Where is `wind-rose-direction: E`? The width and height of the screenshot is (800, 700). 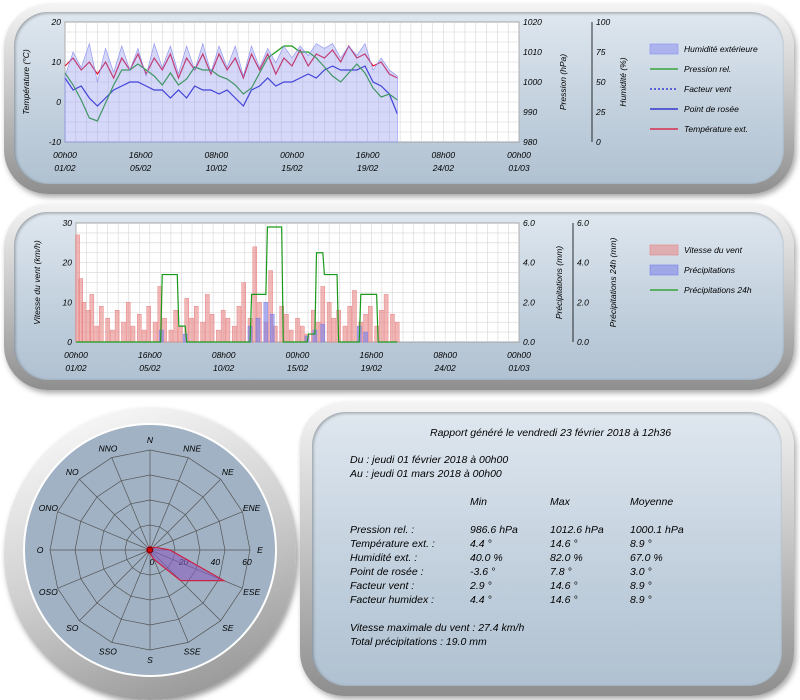
wind-rose-direction: E is located at coordinates (260, 550).